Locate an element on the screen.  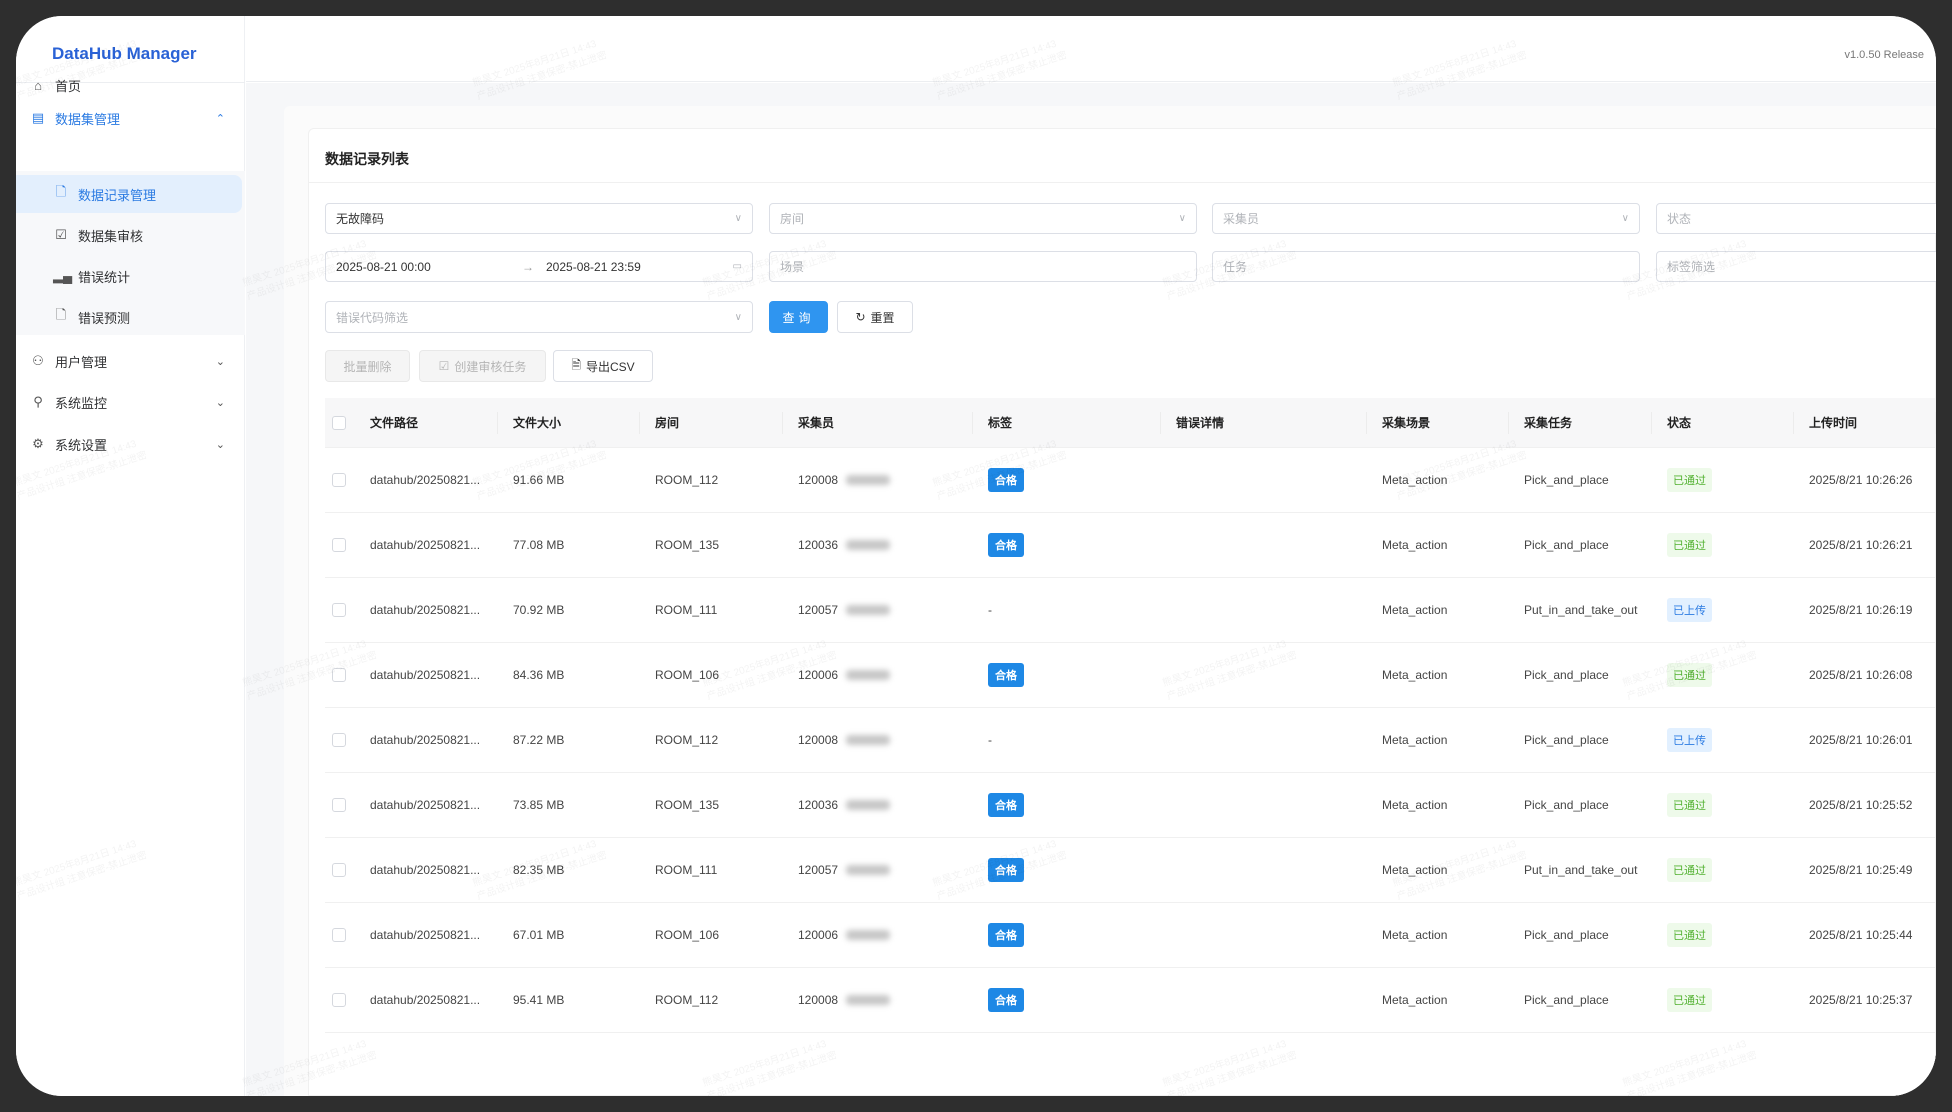
column-header: 采集员 is located at coordinates (816, 423).